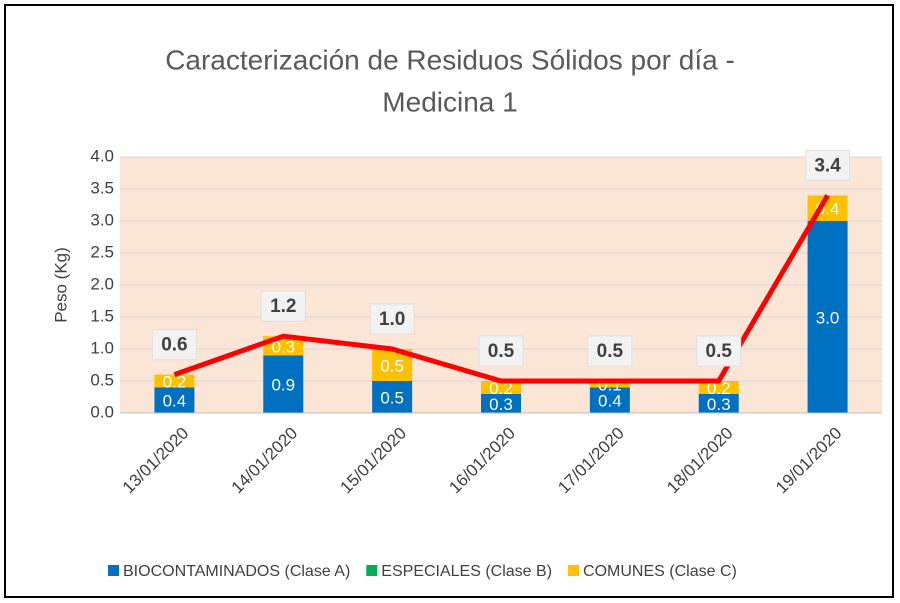 This screenshot has height=603, width=900. Describe the element at coordinates (466, 571) in the screenshot. I see `legend-label: ESPECIALES (Clase B)` at that location.